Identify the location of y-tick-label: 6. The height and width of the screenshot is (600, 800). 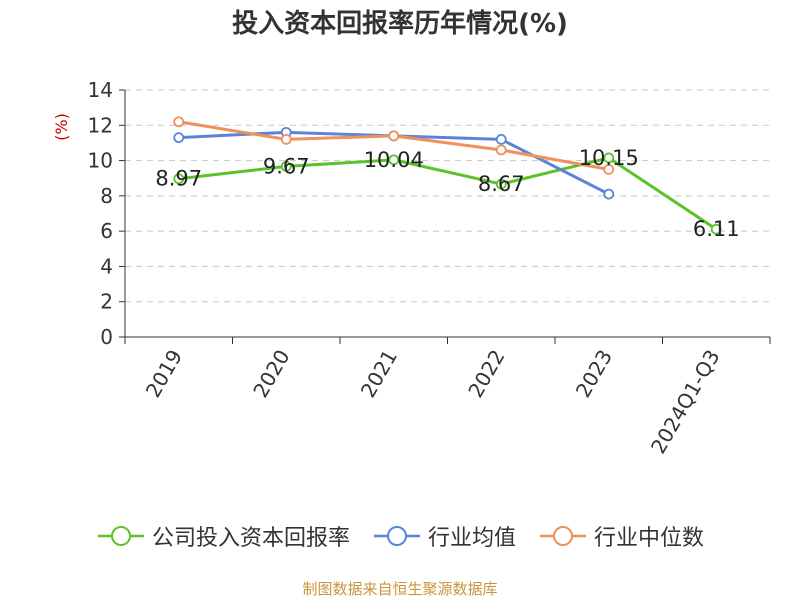
(106, 231).